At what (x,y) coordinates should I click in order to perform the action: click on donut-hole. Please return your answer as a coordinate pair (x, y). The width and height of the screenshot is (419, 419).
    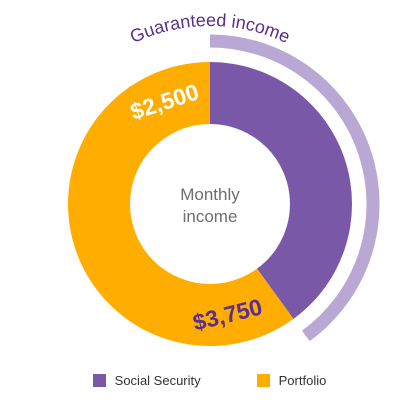
    Looking at the image, I should click on (210, 204).